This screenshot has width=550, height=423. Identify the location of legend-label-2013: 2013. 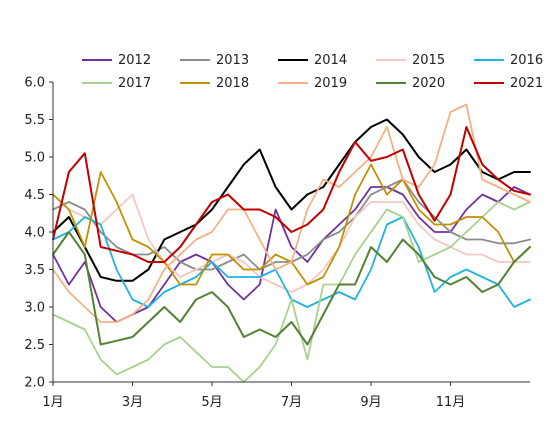
(232, 60).